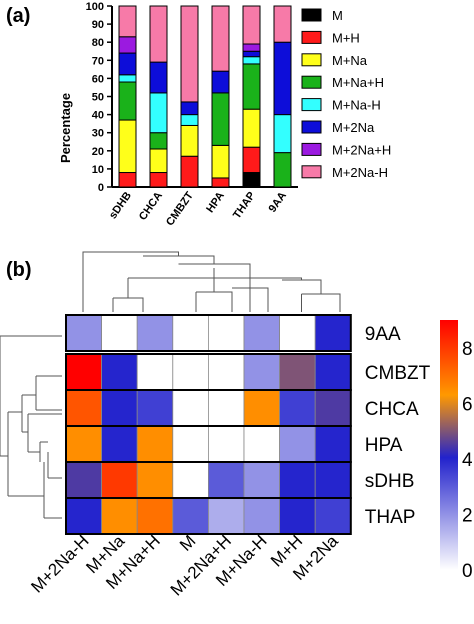  I want to click on bar-segment-HPA-M+H, so click(220, 182).